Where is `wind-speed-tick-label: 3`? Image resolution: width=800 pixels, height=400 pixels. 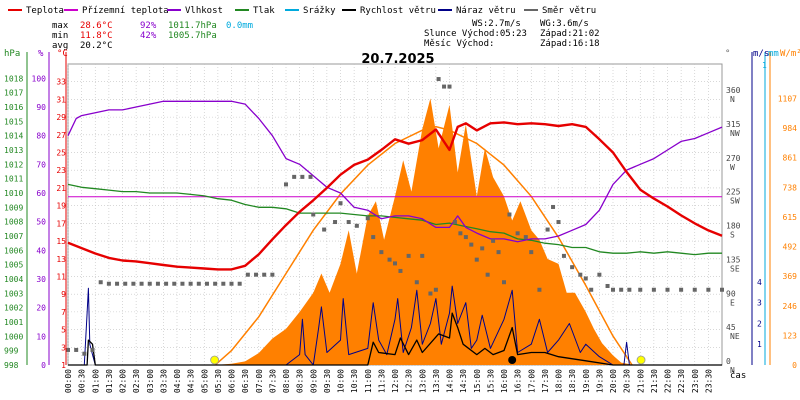 wind-speed-tick-label: 3 is located at coordinates (759, 303).